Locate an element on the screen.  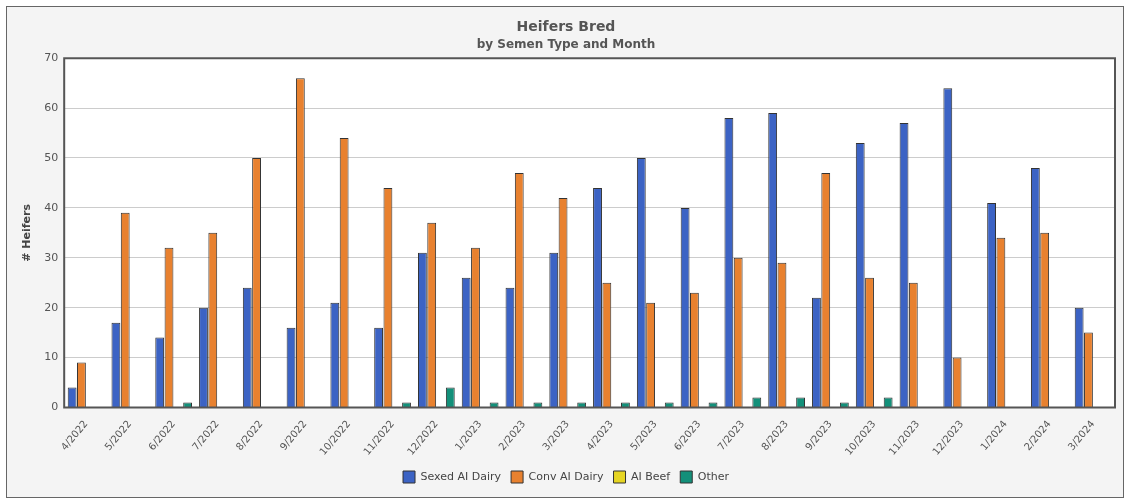
chart-title: Heifers Bred is located at coordinates (566, 26).